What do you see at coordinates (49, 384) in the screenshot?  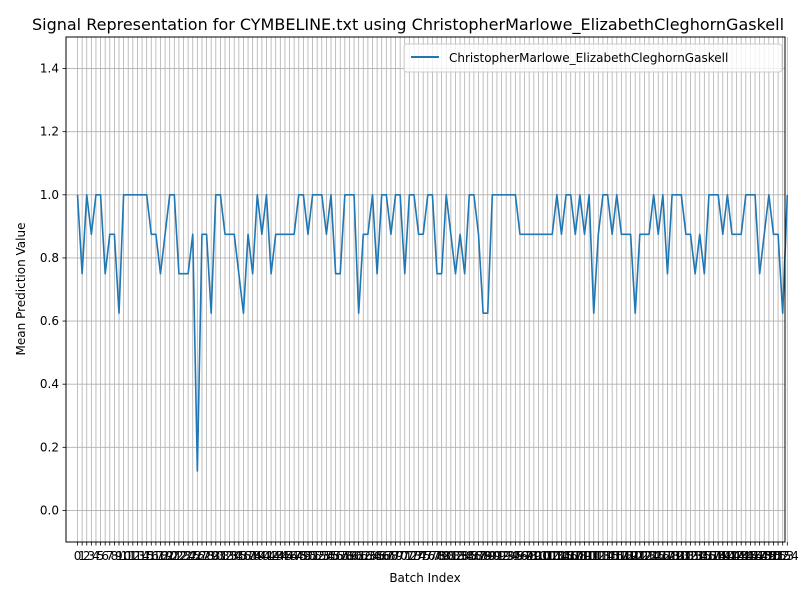 I see `y-tick-label: 0.4` at bounding box center [49, 384].